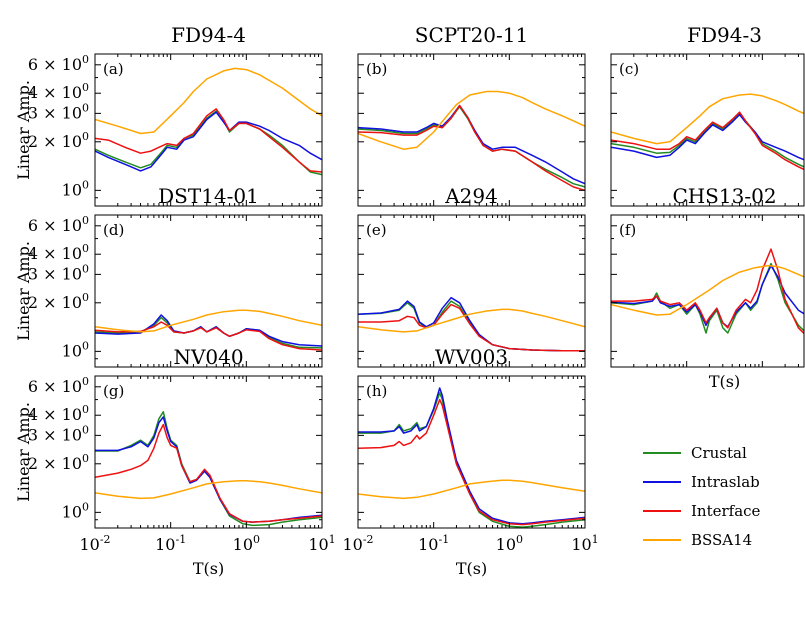  What do you see at coordinates (627, 230) in the screenshot?
I see `panel-letter: (f)` at bounding box center [627, 230].